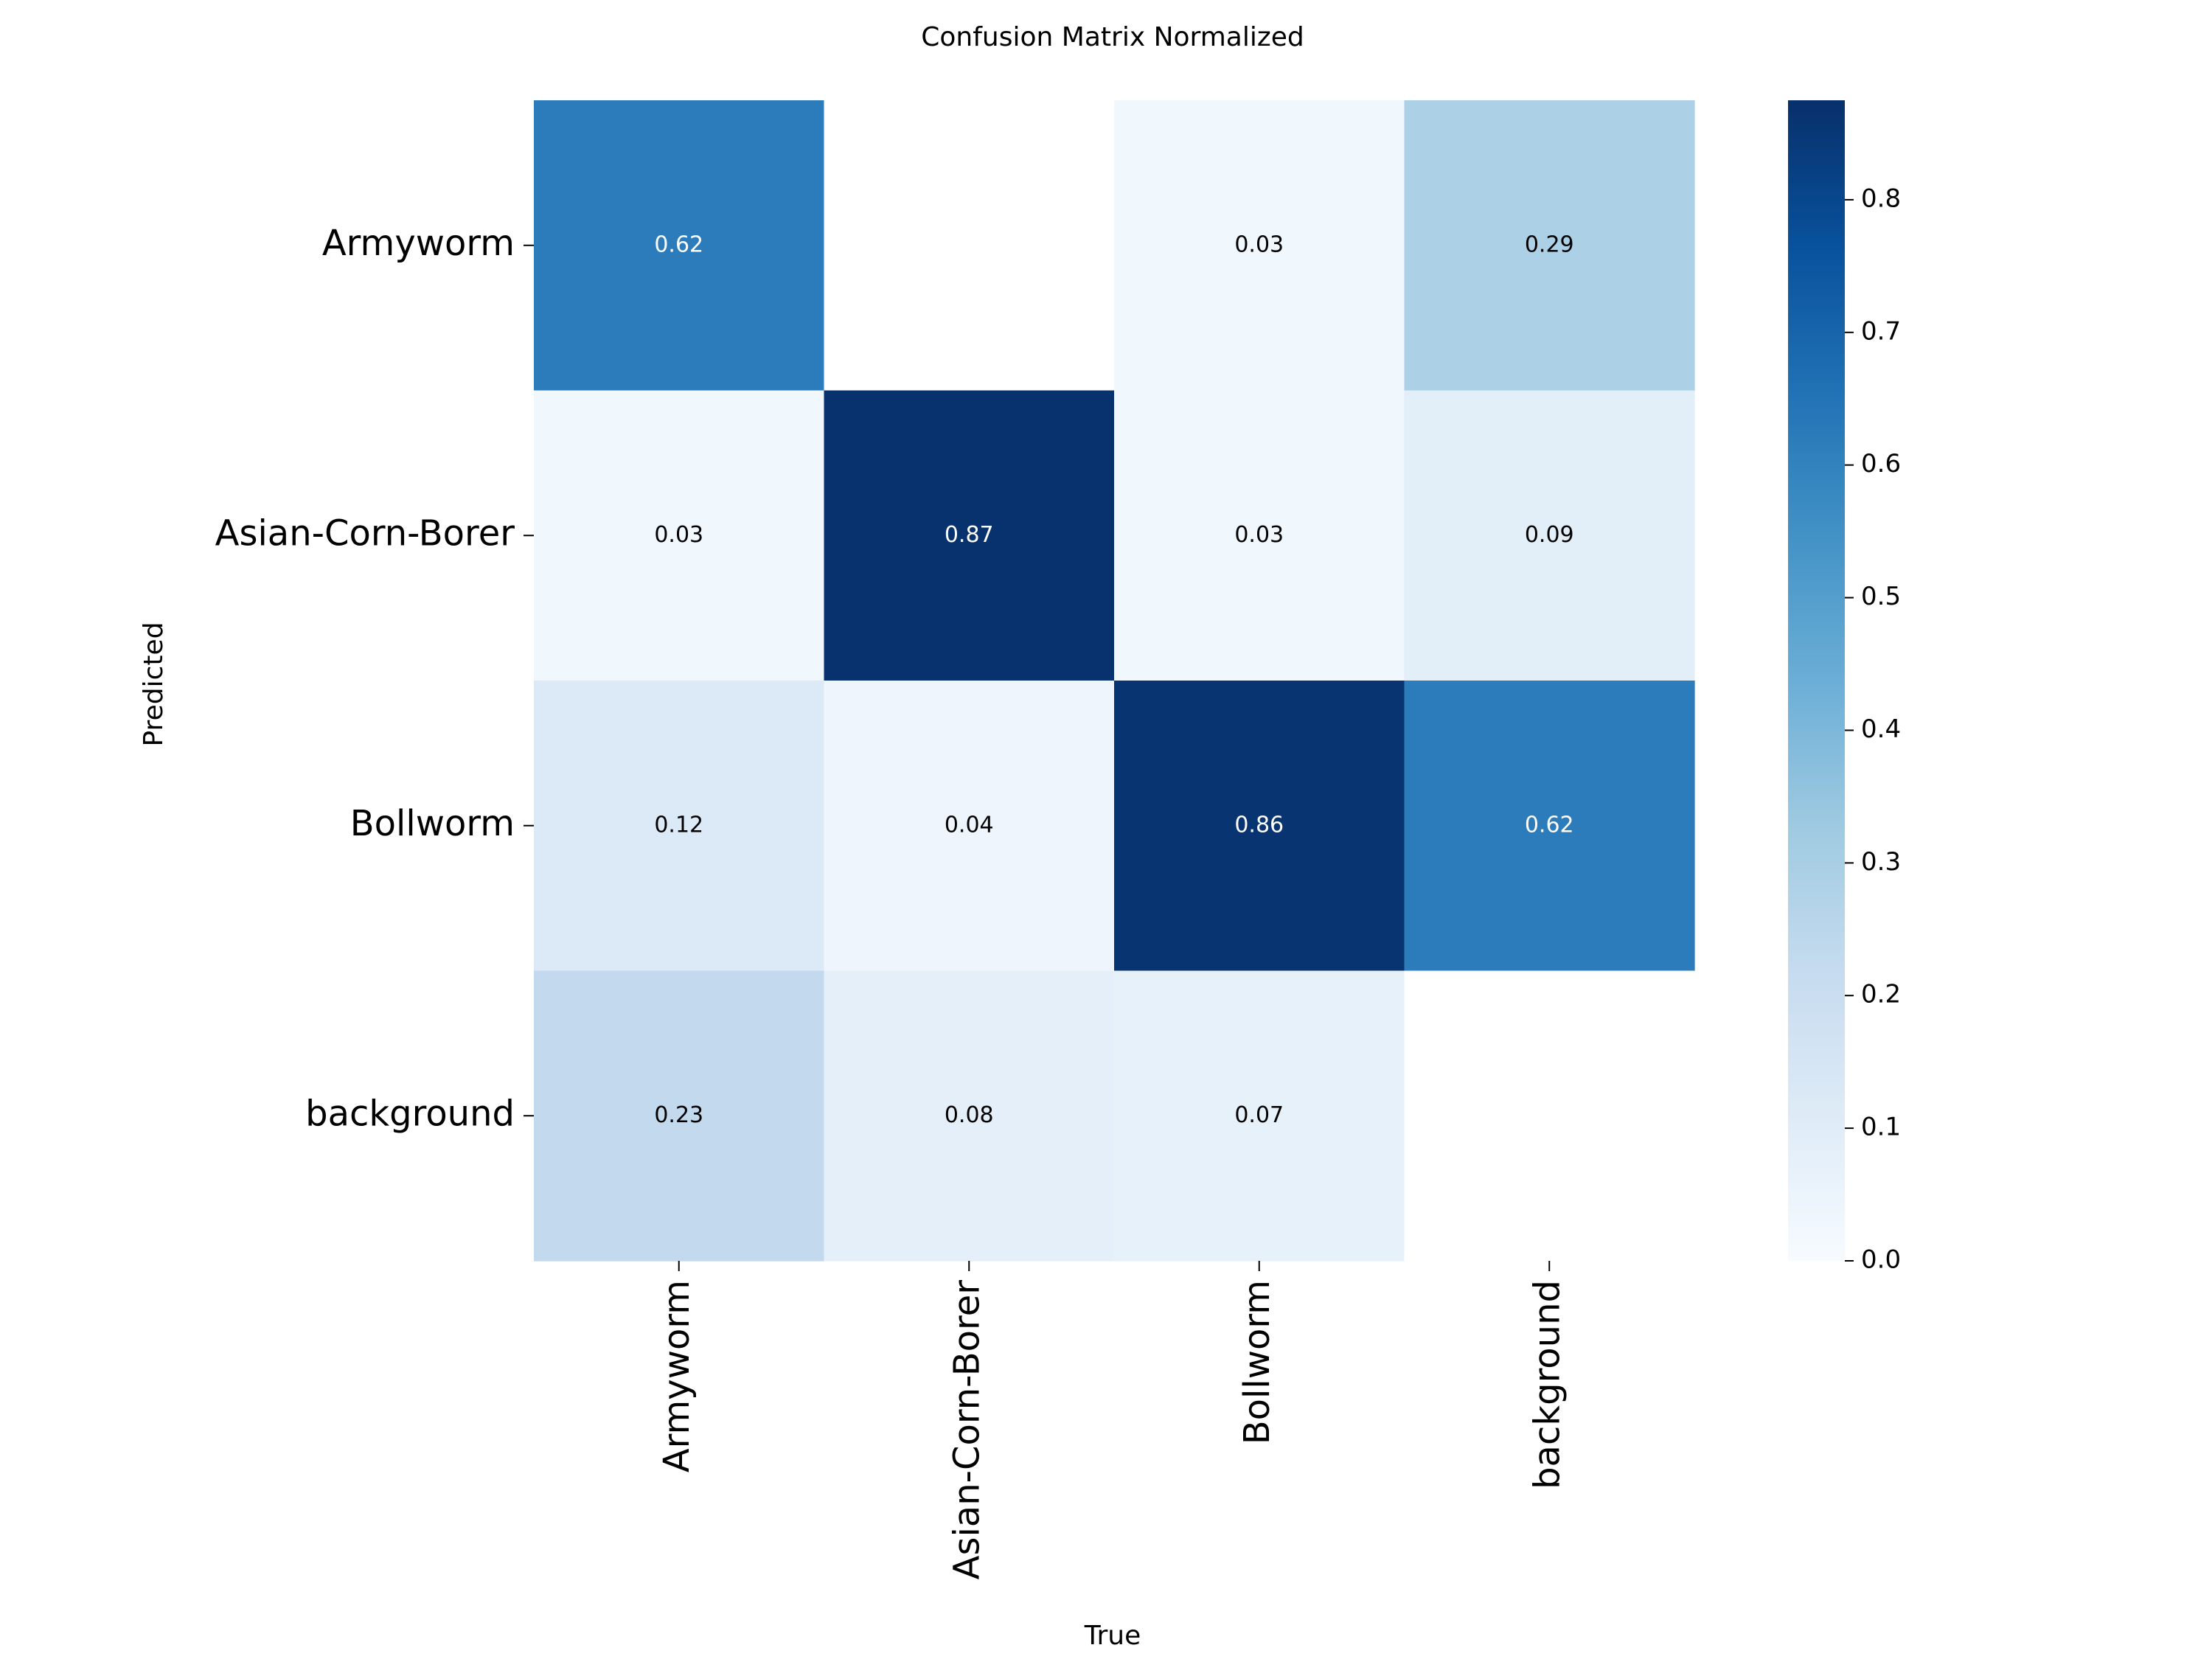  What do you see at coordinates (1881, 729) in the screenshot?
I see `colorbar-tick-label: 0.4` at bounding box center [1881, 729].